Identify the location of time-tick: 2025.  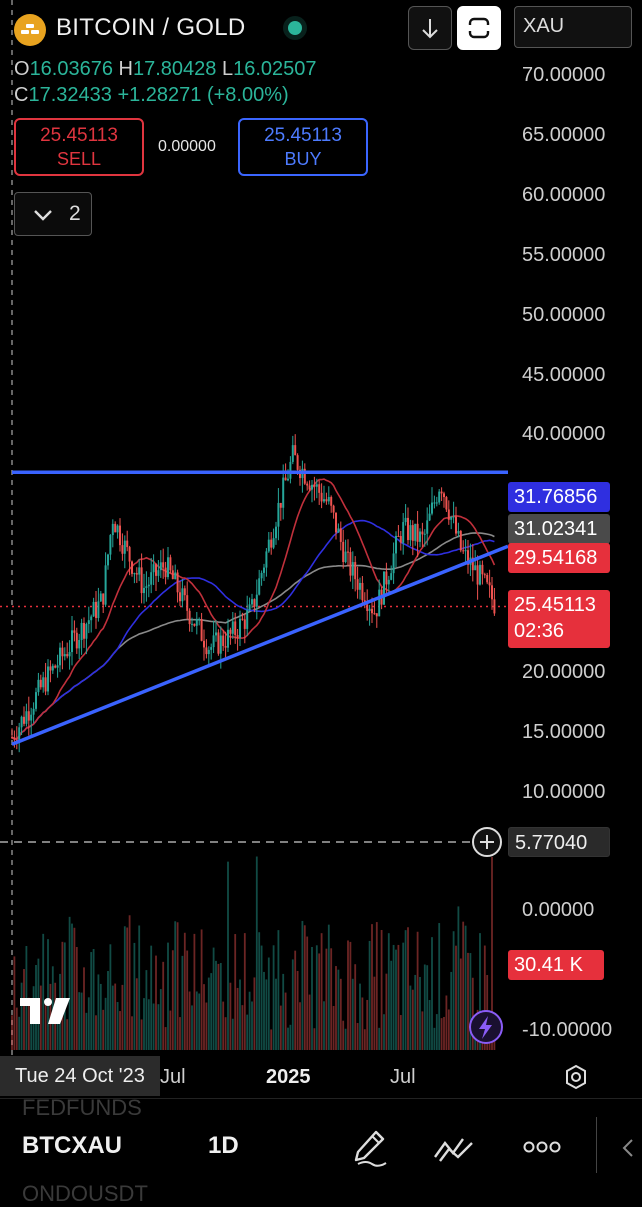
(288, 1077).